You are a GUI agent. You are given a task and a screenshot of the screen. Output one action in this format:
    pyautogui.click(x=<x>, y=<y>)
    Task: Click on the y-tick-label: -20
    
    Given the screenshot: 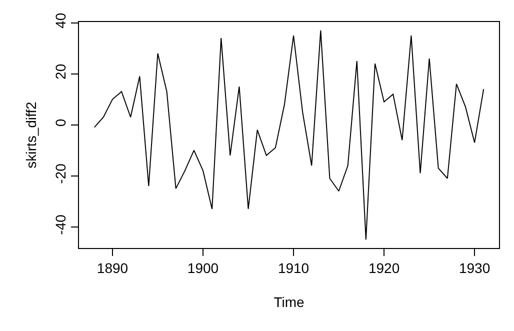 What is the action you would take?
    pyautogui.click(x=60, y=173)
    